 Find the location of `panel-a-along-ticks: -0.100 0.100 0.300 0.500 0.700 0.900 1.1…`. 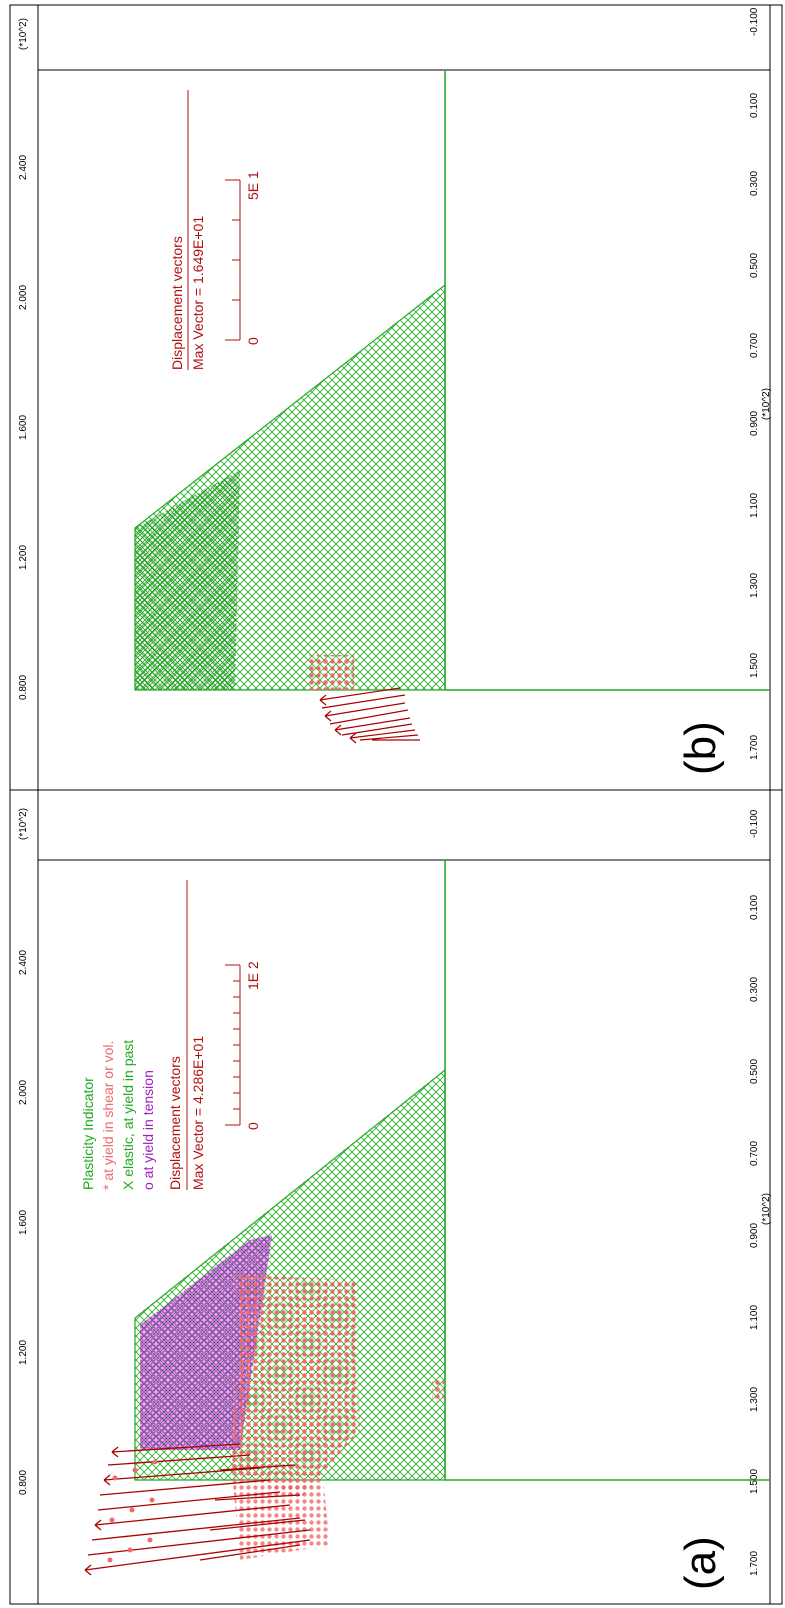

panel-a-along-ticks: -0.100 0.100 0.300 0.500 0.700 0.900 1.1… is located at coordinates (760, 1192).